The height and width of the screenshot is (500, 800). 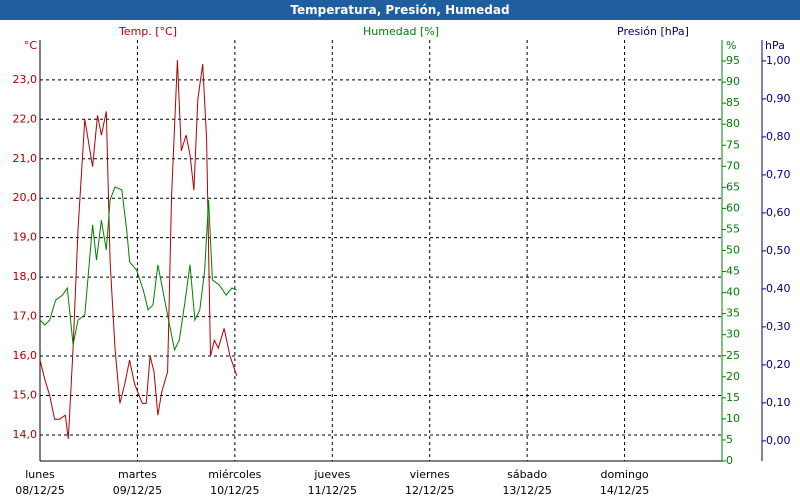 I want to click on y2-tick-label: 55, so click(x=733, y=228).